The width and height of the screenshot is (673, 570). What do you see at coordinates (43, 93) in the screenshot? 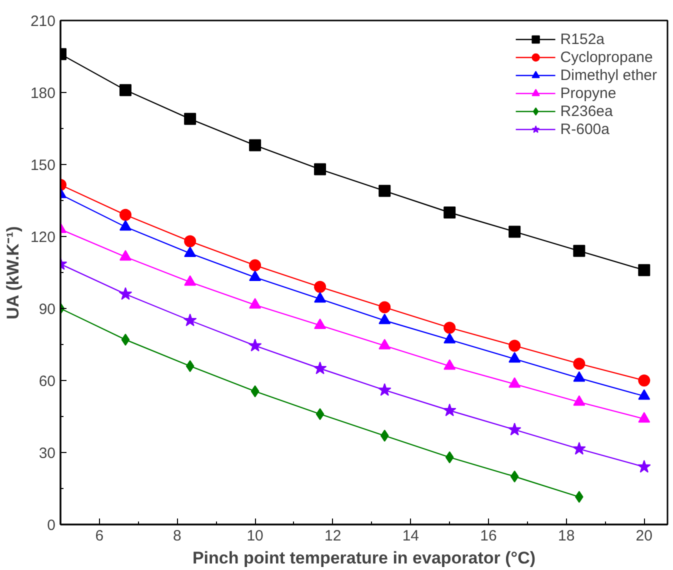
I see `y-tick-label: 180` at bounding box center [43, 93].